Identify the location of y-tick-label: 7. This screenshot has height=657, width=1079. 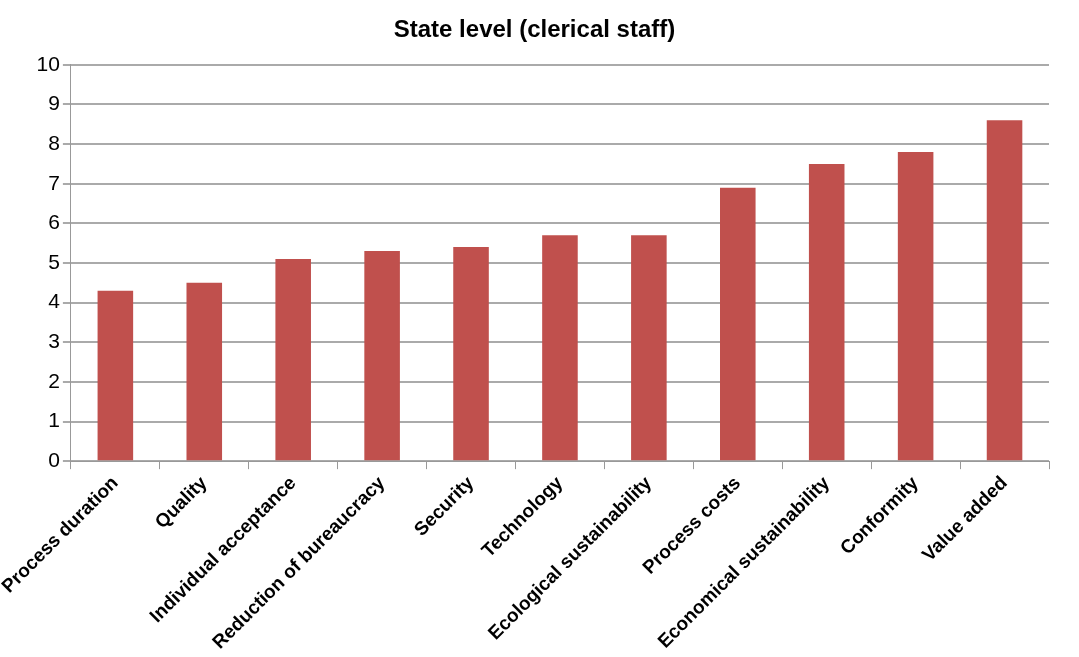
(54, 182).